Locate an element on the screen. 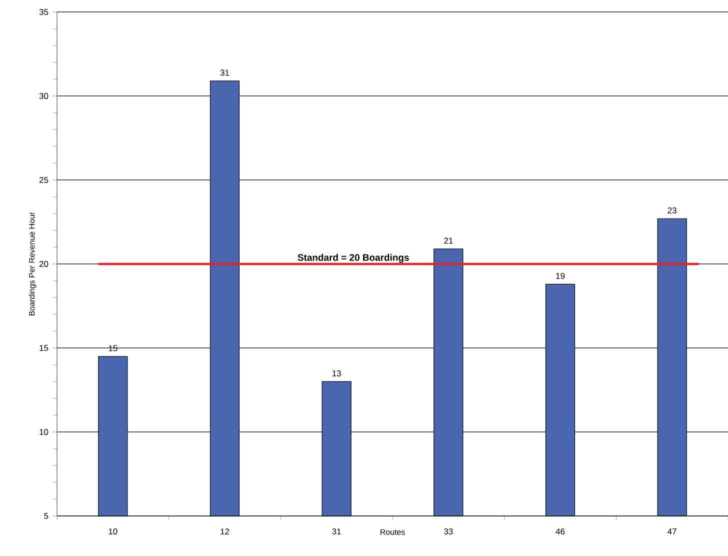  y-tick-label: 20 is located at coordinates (43, 263).